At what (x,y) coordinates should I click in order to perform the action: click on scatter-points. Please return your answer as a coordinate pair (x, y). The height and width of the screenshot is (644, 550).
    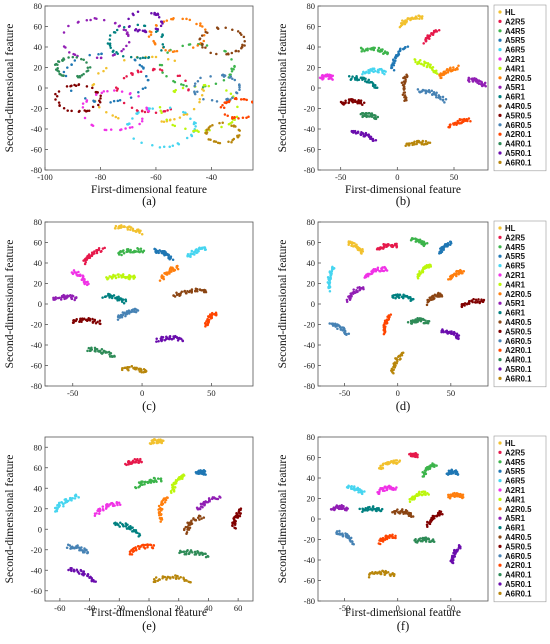
    Looking at the image, I should click on (135, 299).